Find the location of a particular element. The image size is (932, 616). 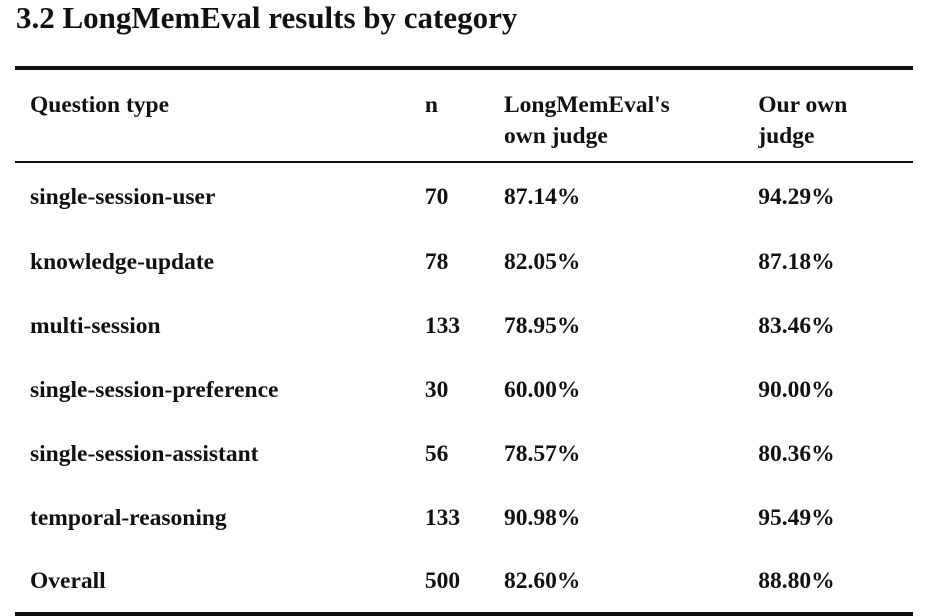

cell-own-judge: 95.49% is located at coordinates (796, 518).